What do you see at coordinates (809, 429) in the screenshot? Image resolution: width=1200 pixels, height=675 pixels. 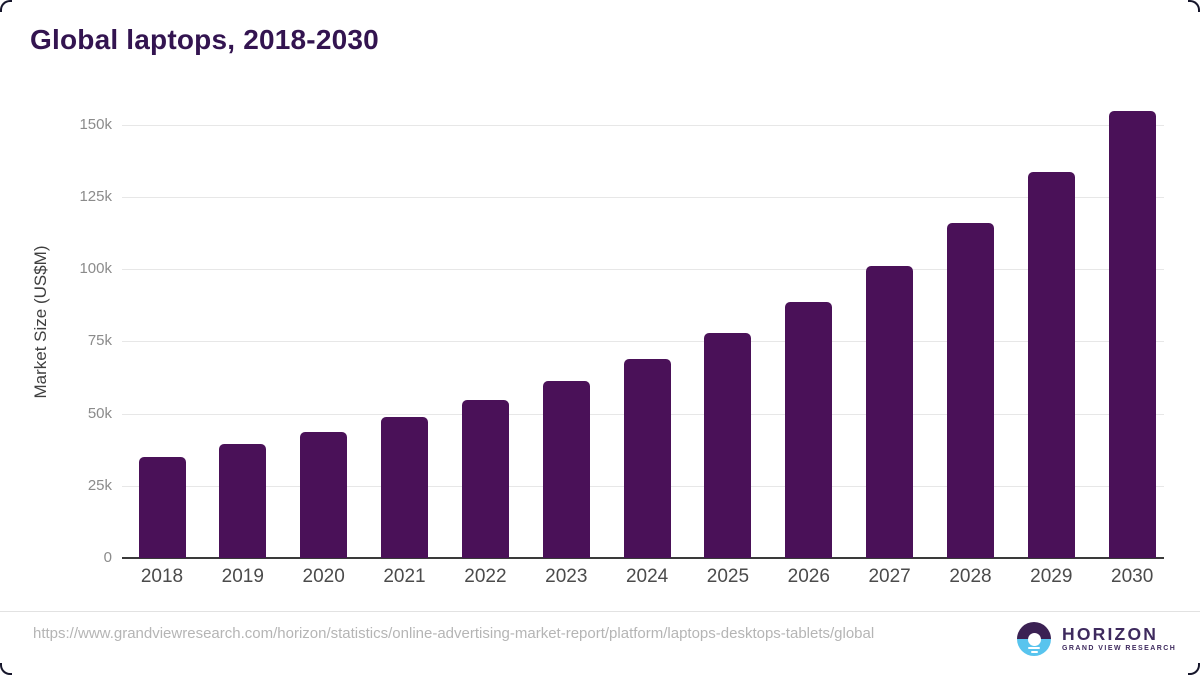 I see `bar-2026` at bounding box center [809, 429].